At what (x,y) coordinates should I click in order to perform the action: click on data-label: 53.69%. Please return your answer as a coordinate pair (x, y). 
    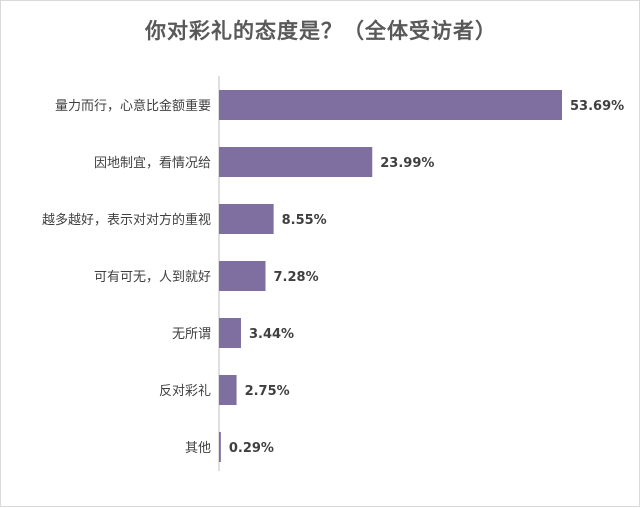
    Looking at the image, I should click on (597, 106).